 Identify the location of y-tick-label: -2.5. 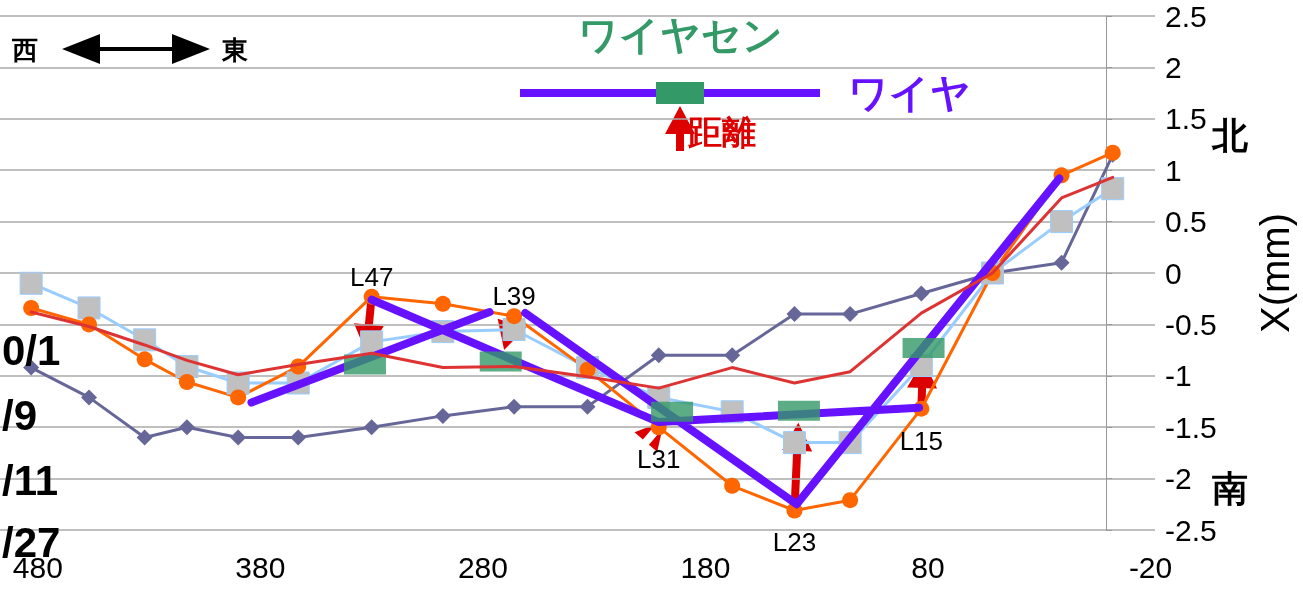
(1191, 530).